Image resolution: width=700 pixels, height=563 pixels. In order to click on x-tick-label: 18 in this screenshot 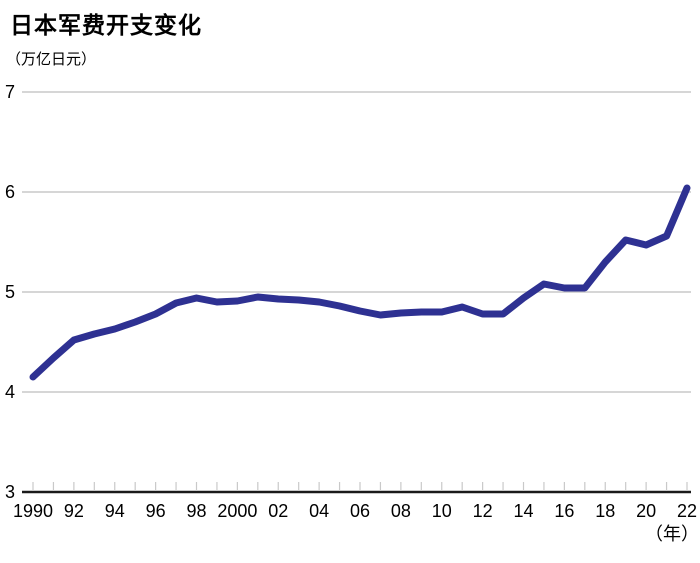, I will do `click(605, 511)`.